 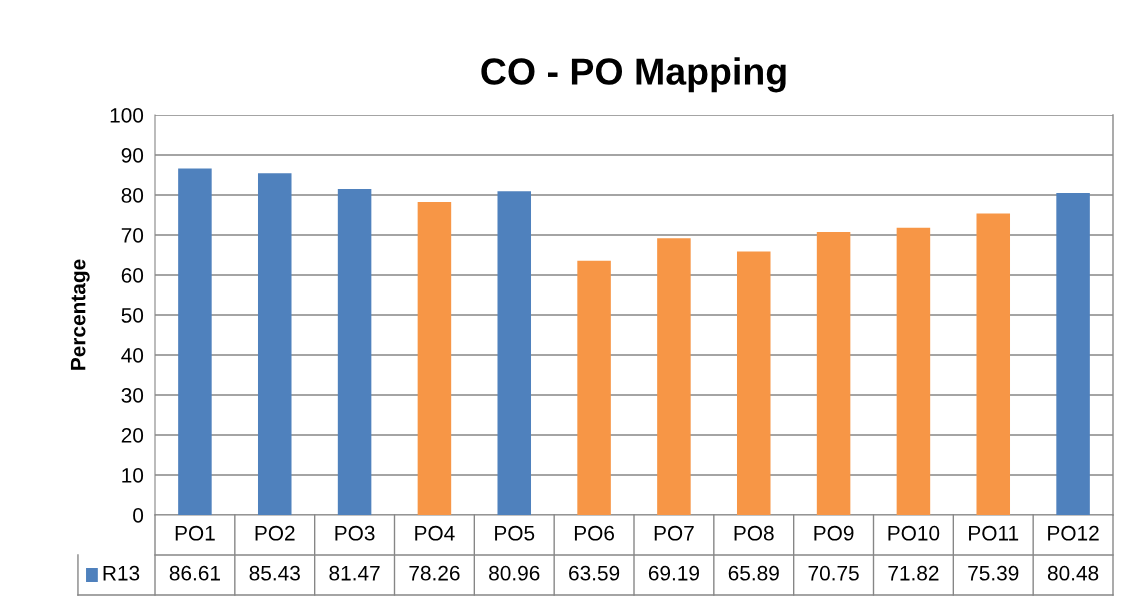 What do you see at coordinates (594, 533) in the screenshot?
I see `x-tick-label: PO6` at bounding box center [594, 533].